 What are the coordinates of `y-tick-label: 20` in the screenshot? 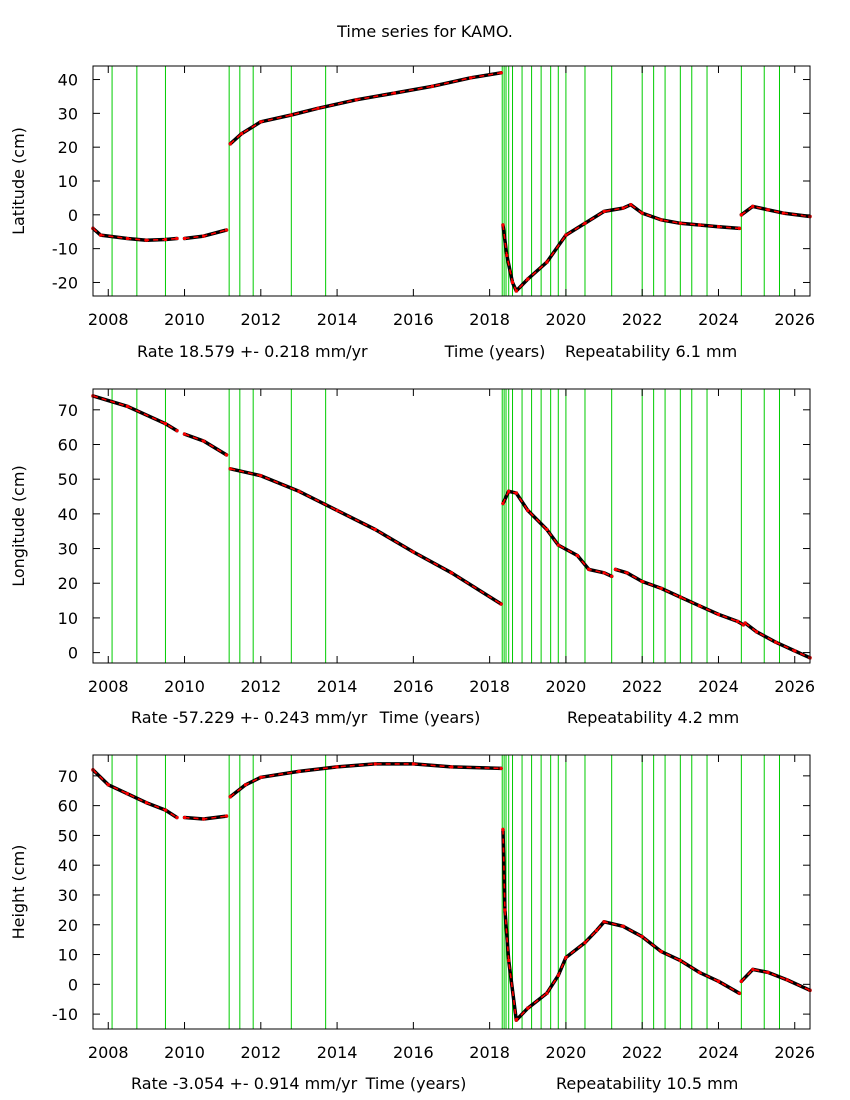 It's located at (68, 583).